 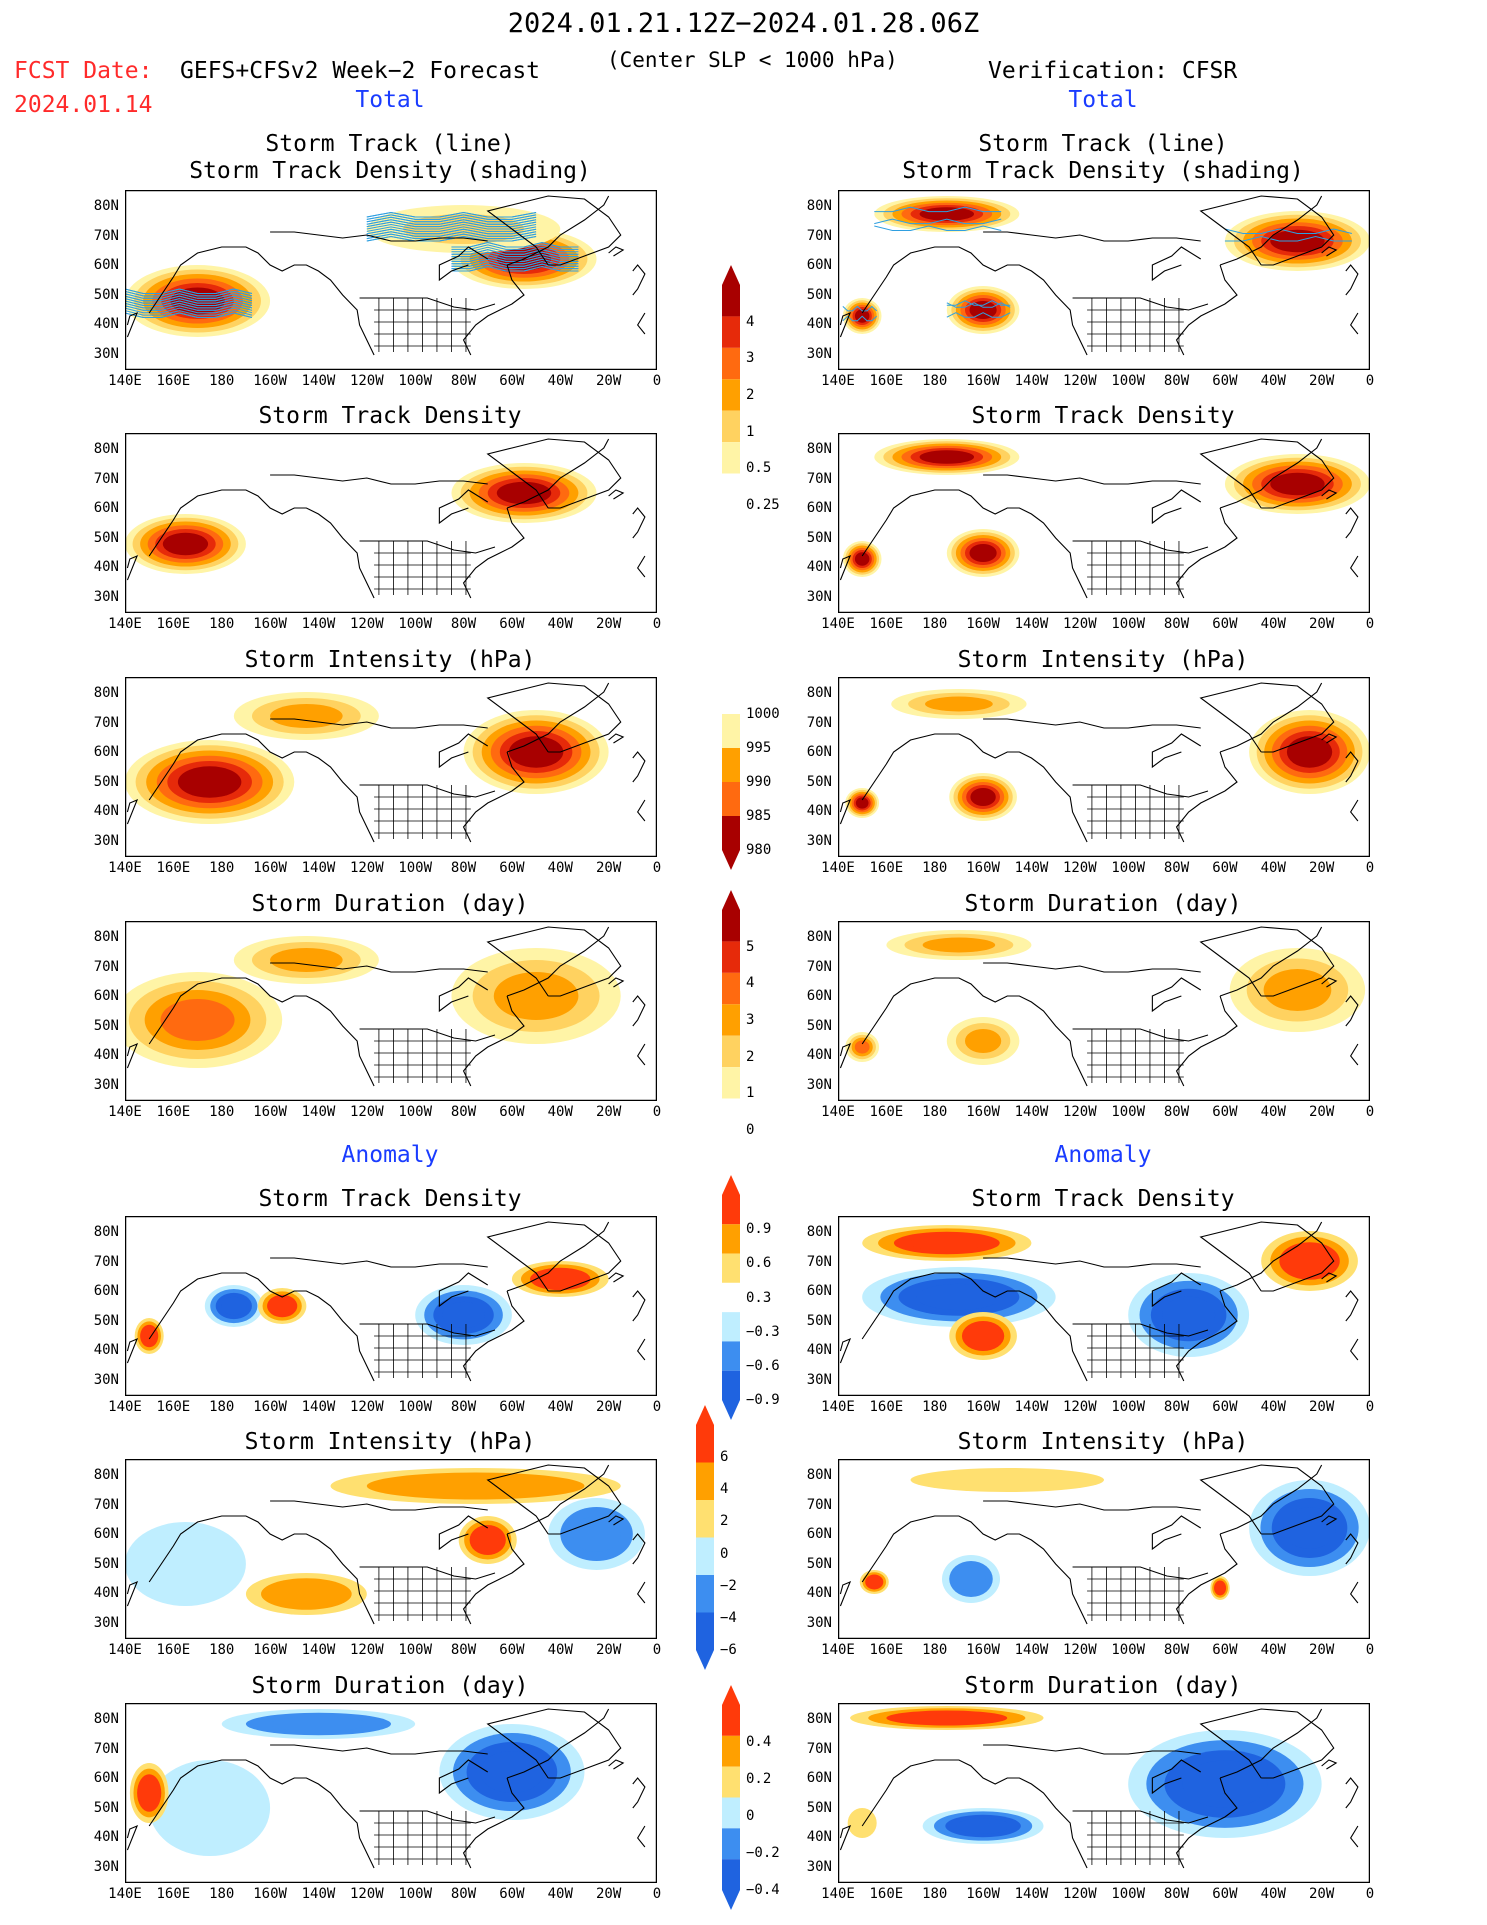 What do you see at coordinates (763, 505) in the screenshot?
I see `colorbar-label: 0.25` at bounding box center [763, 505].